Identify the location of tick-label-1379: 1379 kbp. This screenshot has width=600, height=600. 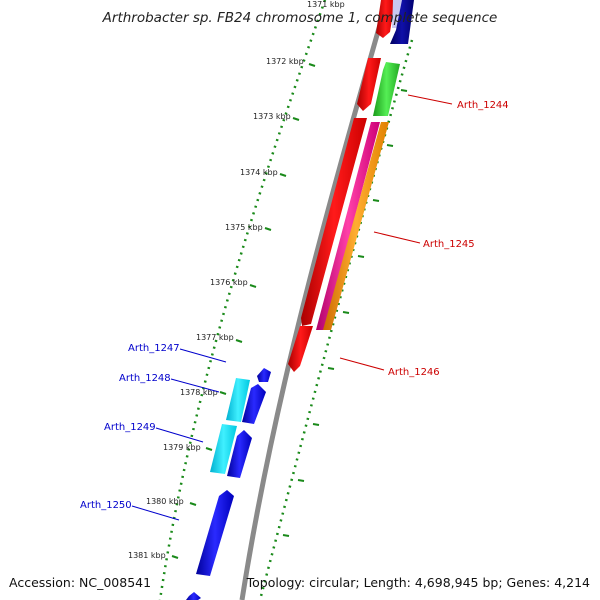
(182, 447).